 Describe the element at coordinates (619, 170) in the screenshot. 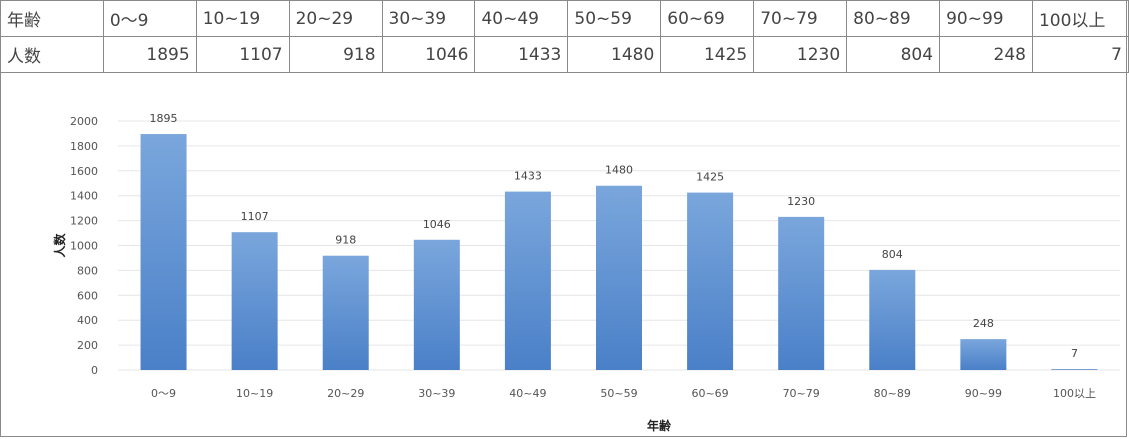

I see `data-label: 1480` at that location.